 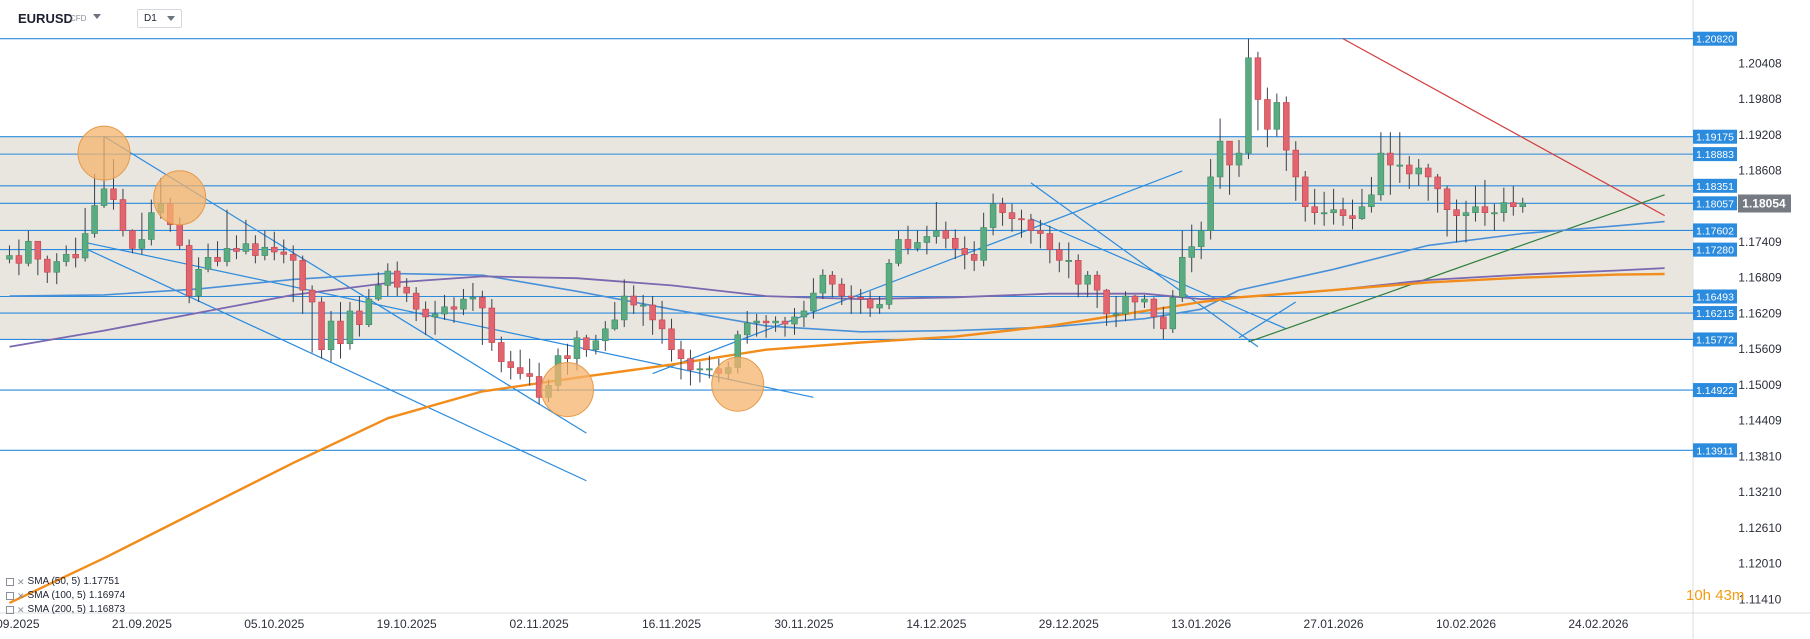 I want to click on x-tick-label: 29.12.2025, so click(x=1069, y=624).